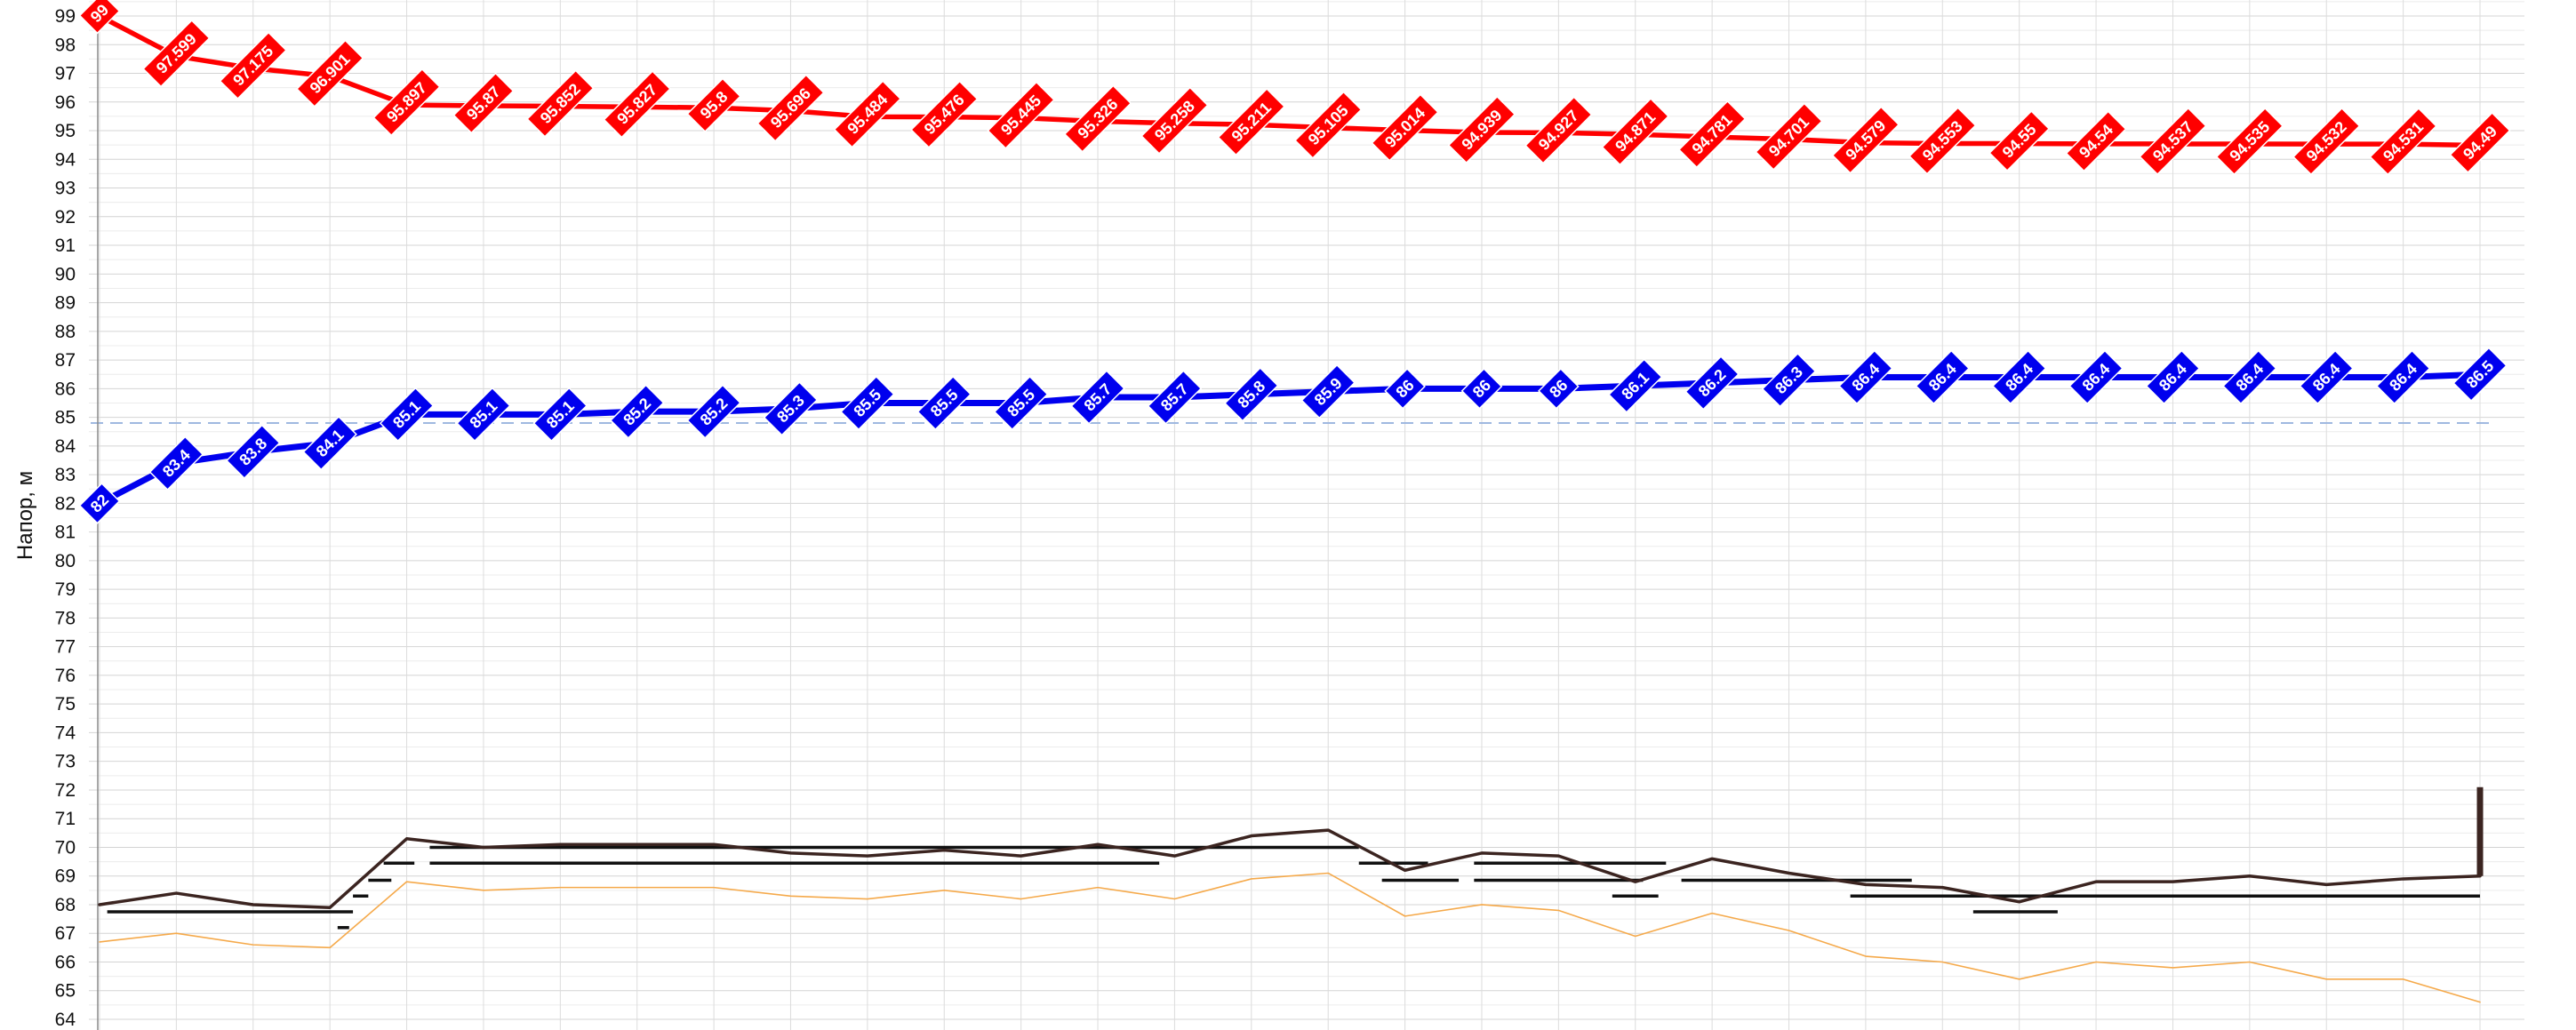 This screenshot has width=2576, height=1030. Describe the element at coordinates (65, 360) in the screenshot. I see `y-tick-label: 87` at that location.